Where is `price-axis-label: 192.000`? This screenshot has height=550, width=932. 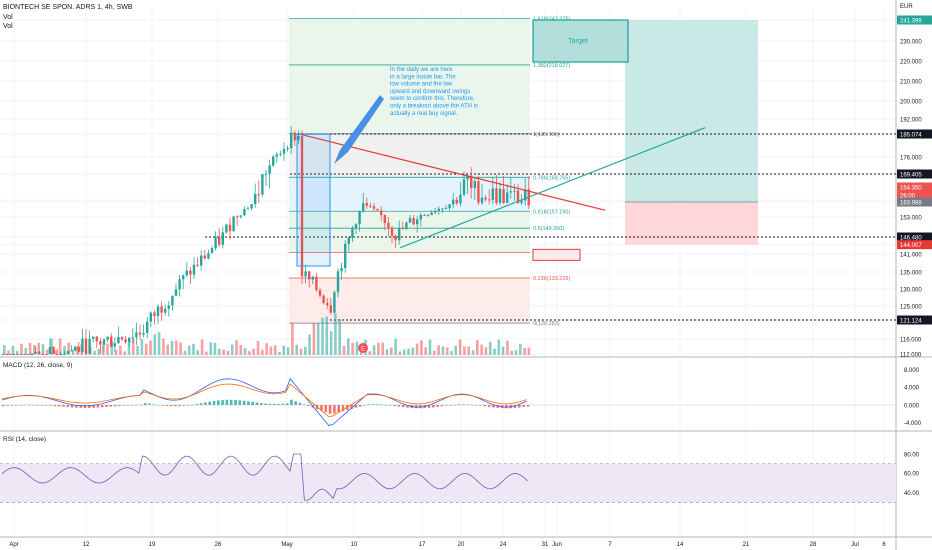 price-axis-label: 192.000 is located at coordinates (911, 120).